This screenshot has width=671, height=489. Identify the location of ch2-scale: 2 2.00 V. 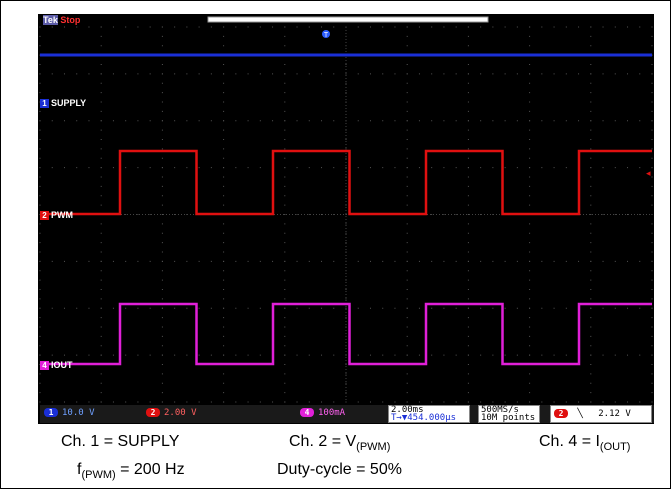
(171, 413).